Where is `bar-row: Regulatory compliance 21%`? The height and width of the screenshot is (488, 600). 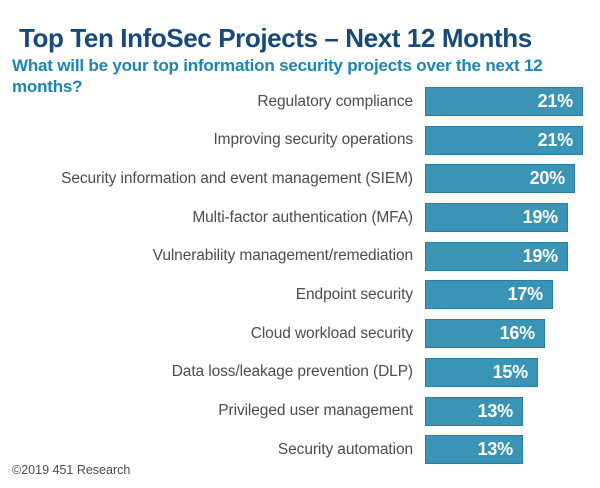
bar-row: Regulatory compliance 21% is located at coordinates (300, 101).